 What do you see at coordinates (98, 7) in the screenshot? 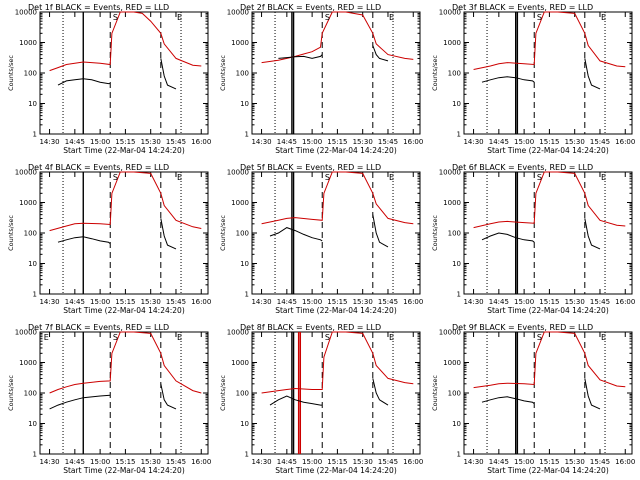
I see `chart-title: Det 1f BLACK = Events, RED = LLD` at bounding box center [98, 7].